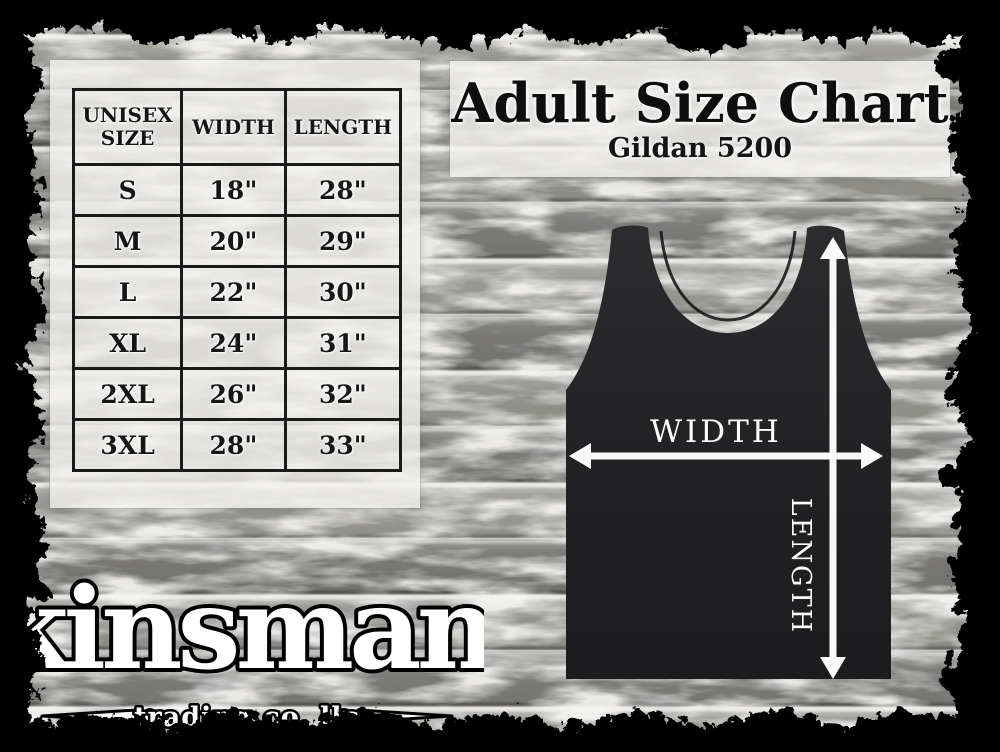 The height and width of the screenshot is (752, 1000). I want to click on width-cell: 26", so click(233, 394).